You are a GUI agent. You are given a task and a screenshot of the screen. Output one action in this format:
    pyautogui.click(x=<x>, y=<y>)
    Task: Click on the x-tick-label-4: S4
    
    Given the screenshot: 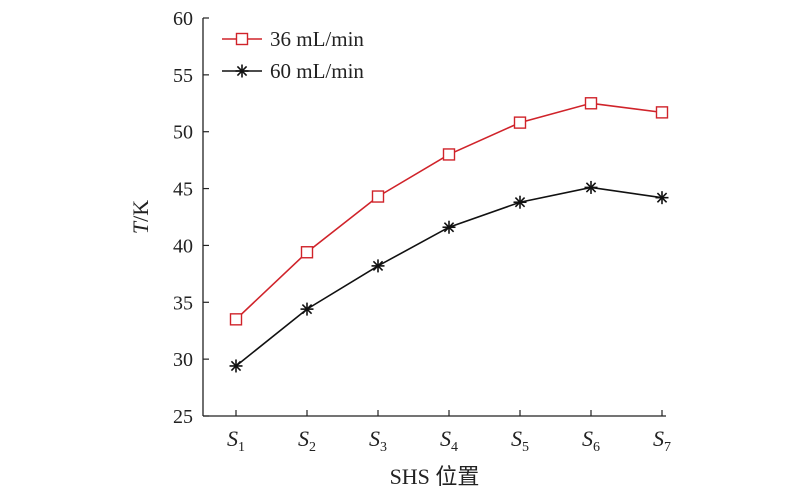 What is the action you would take?
    pyautogui.click(x=449, y=440)
    